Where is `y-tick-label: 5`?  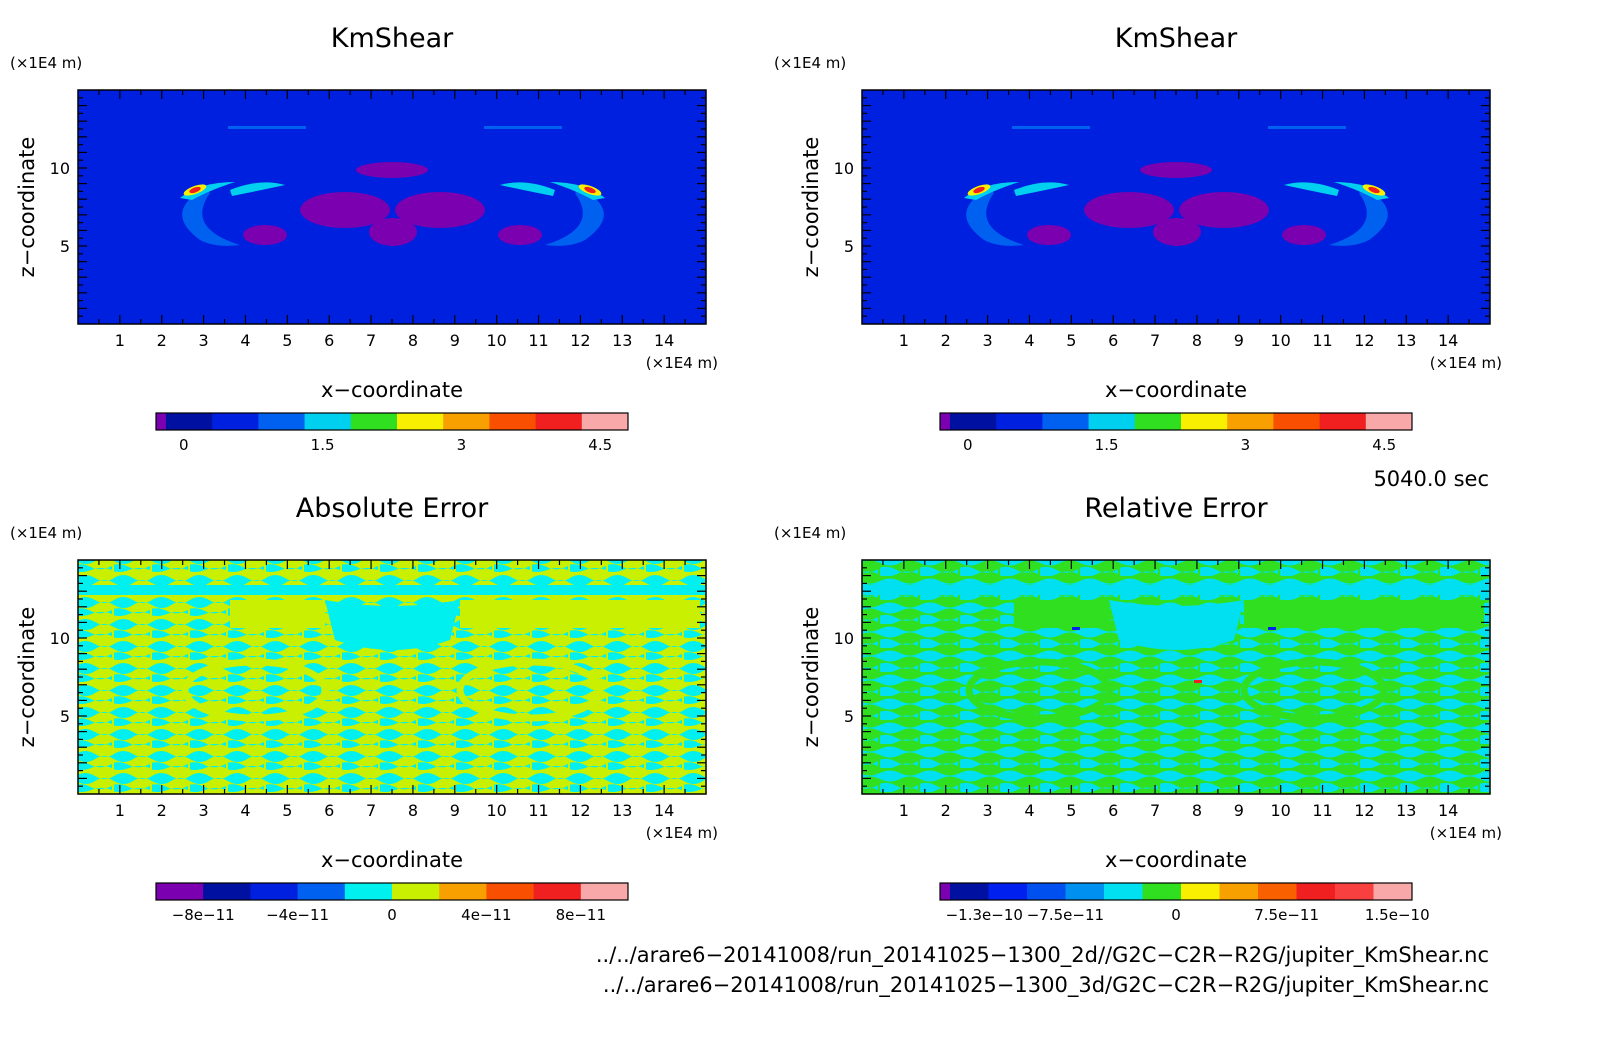
y-tick-label: 5 is located at coordinates (849, 716).